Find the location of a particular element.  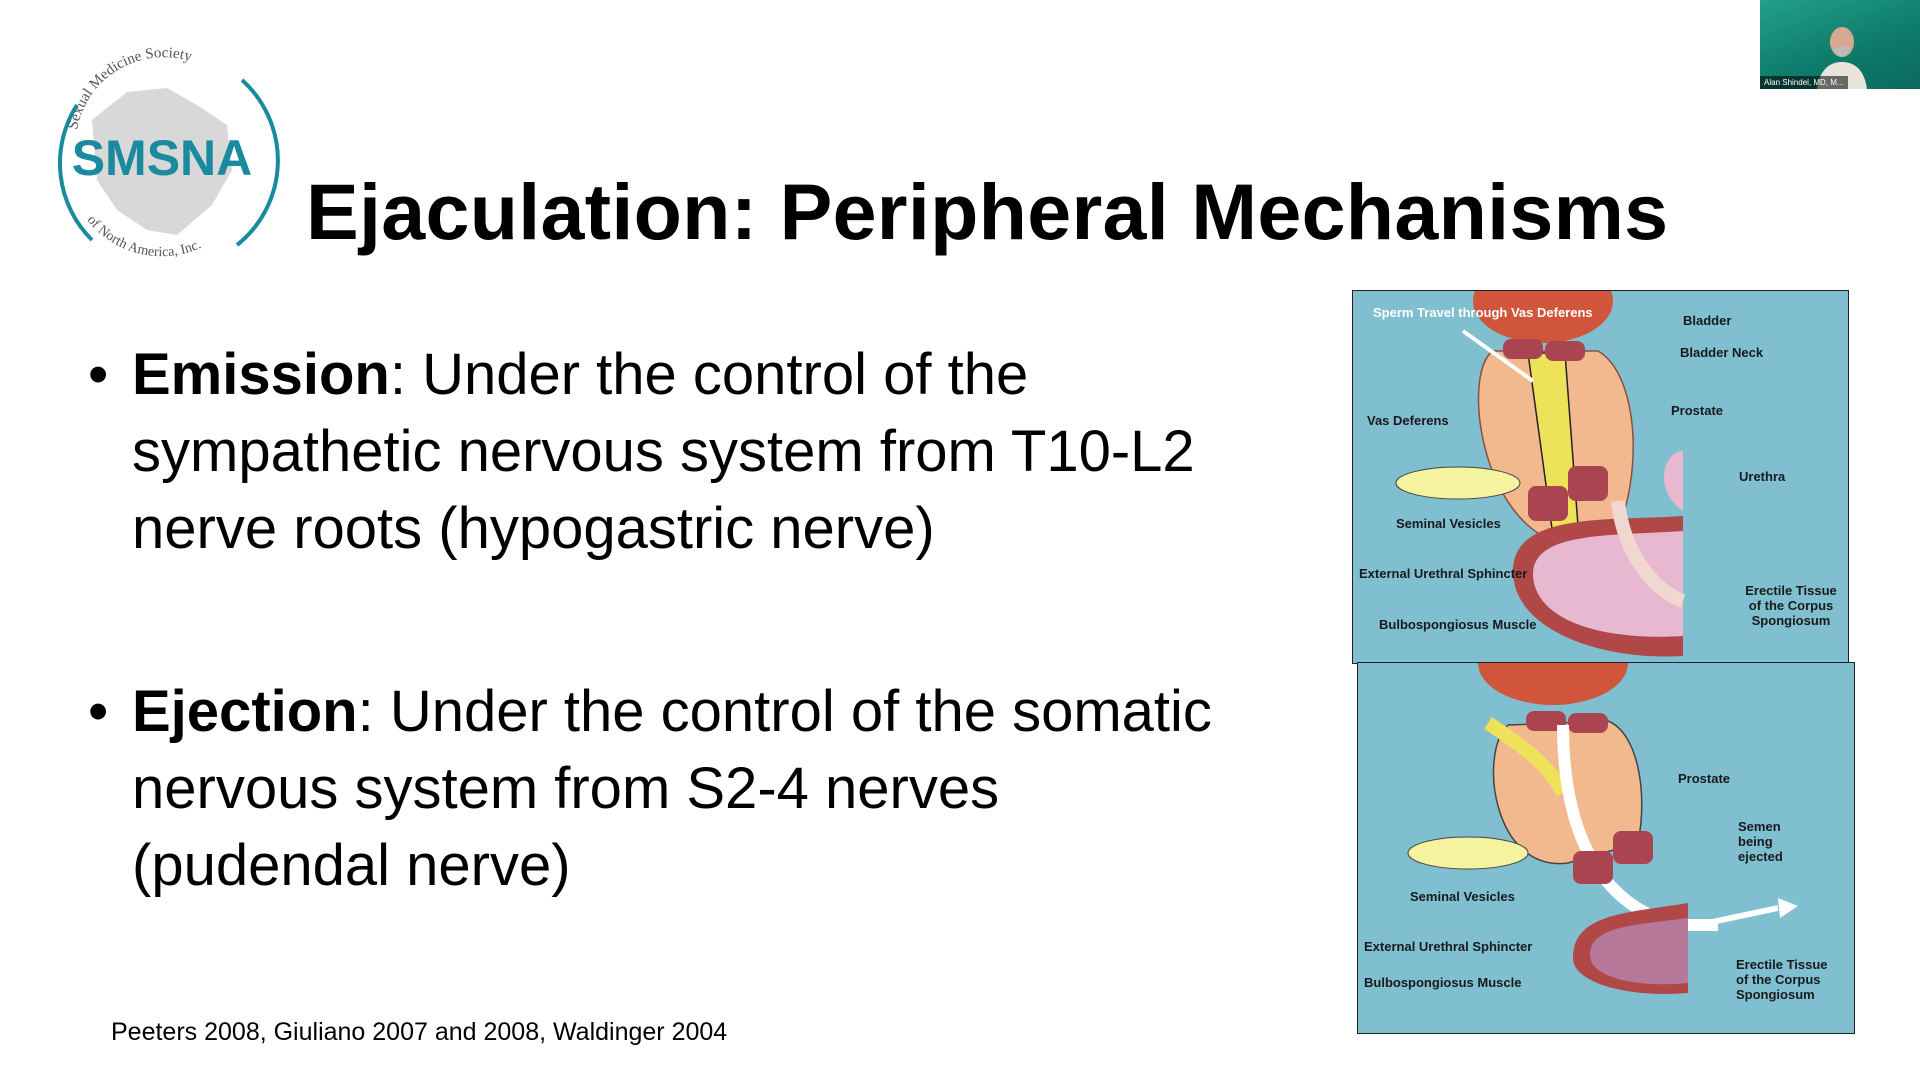

label-bladder-neck: Bladder Neck is located at coordinates (1722, 352).